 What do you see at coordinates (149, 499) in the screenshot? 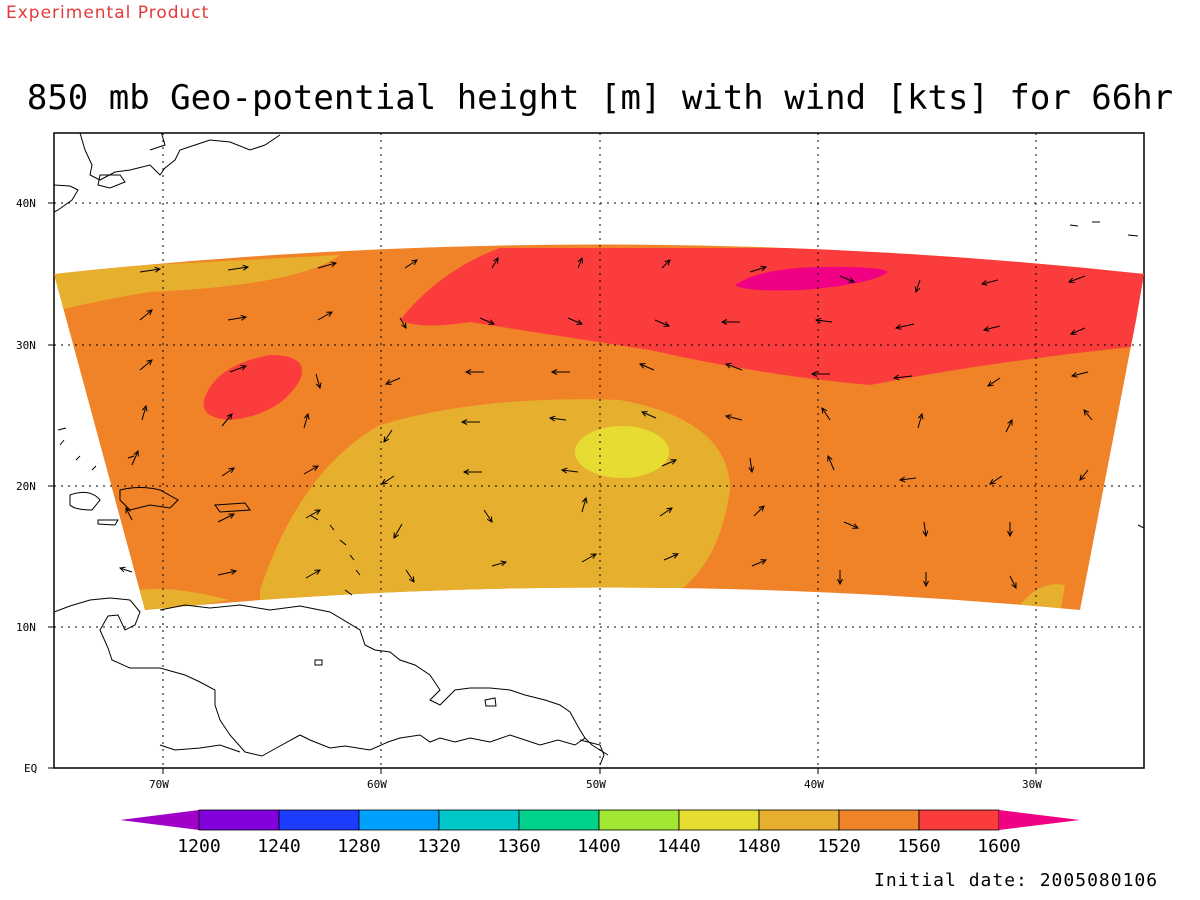
I see `coast-hispaniola` at bounding box center [149, 499].